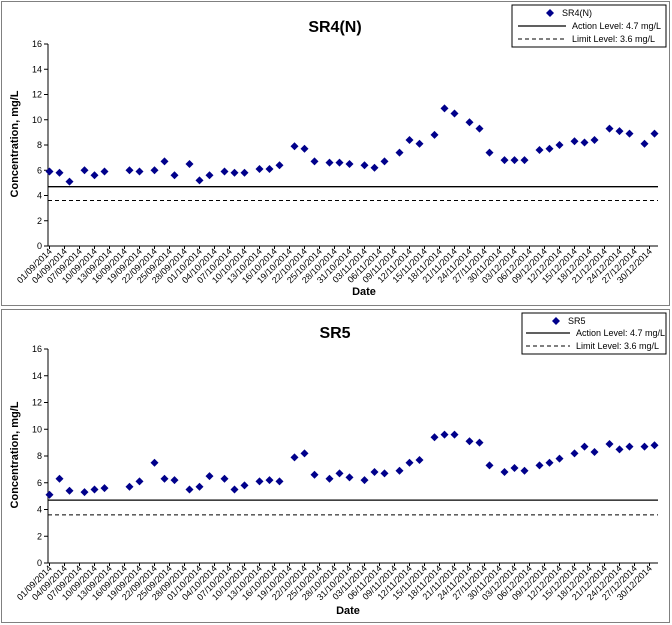  What do you see at coordinates (577, 13) in the screenshot?
I see `legend-series-label: SR4(N)` at bounding box center [577, 13].